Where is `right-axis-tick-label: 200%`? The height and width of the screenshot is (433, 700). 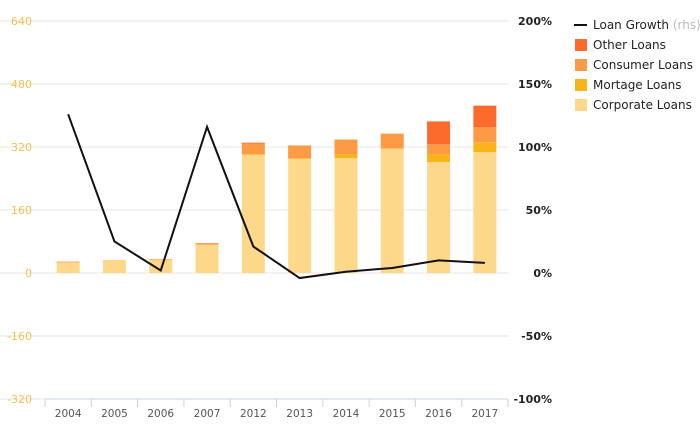
right-axis-tick-label: 200% is located at coordinates (535, 21).